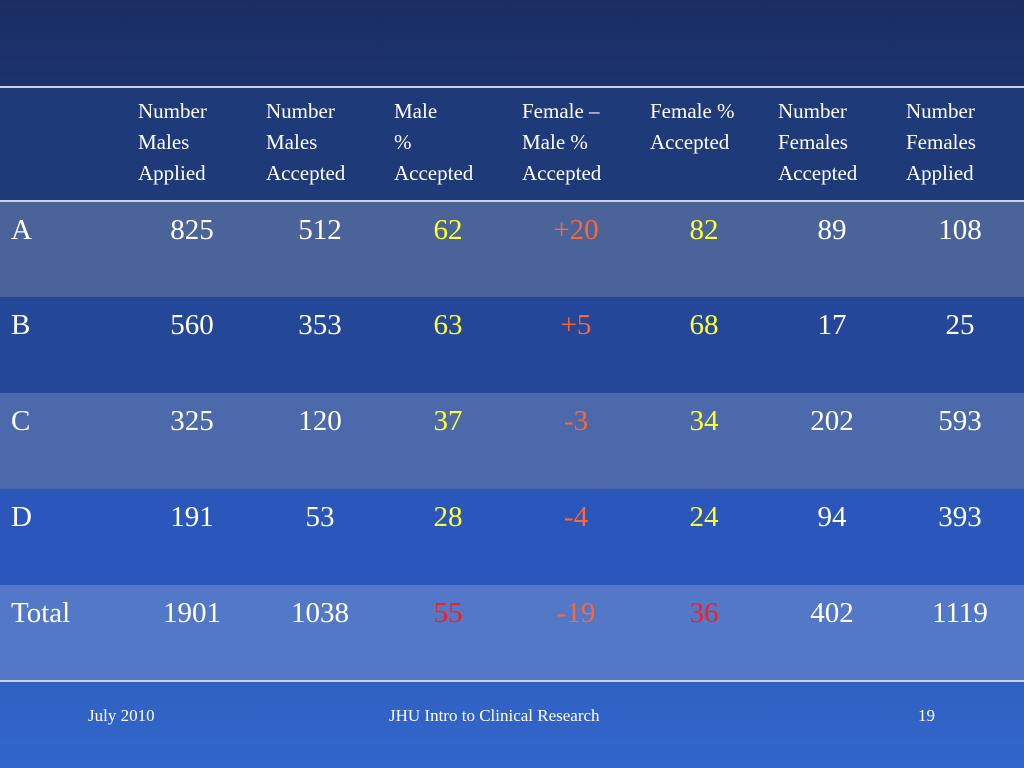 The image size is (1024, 768). I want to click on cell-male-pct: 37, so click(448, 421).